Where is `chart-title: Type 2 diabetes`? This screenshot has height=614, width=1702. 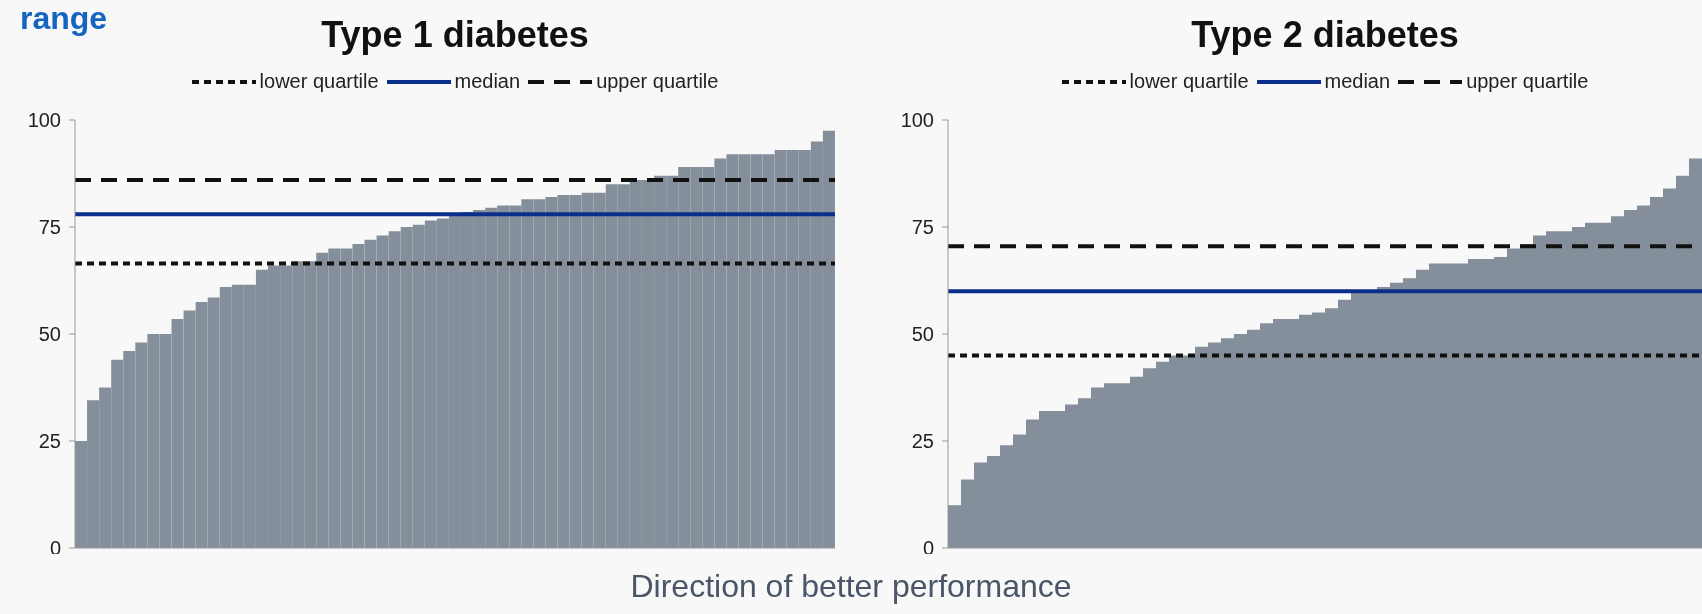 chart-title: Type 2 diabetes is located at coordinates (1325, 35).